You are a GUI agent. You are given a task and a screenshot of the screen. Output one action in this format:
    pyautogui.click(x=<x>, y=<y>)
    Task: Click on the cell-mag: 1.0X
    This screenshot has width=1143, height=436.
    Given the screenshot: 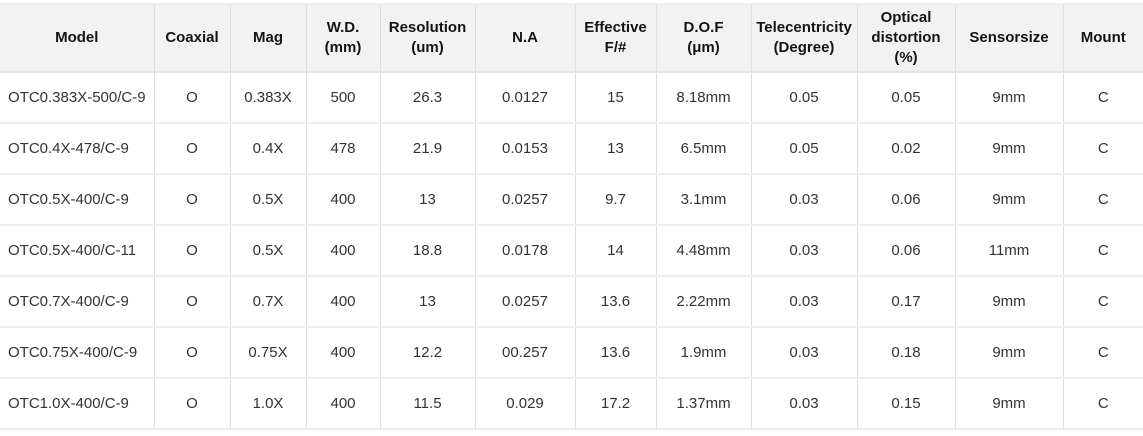 What is the action you would take?
    pyautogui.click(x=268, y=404)
    